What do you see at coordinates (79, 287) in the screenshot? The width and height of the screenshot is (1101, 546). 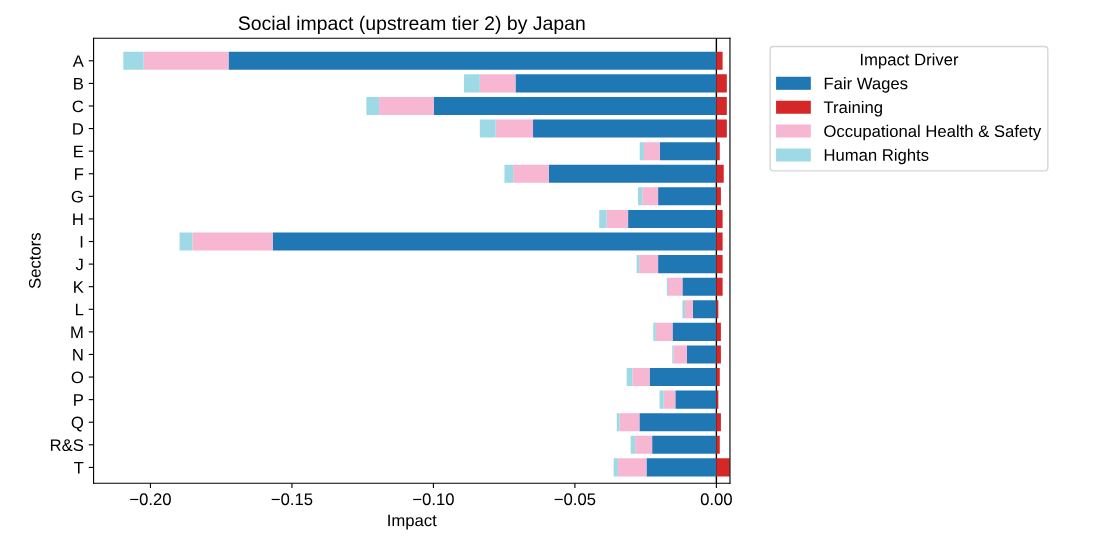 I see `y-tick-label: K` at bounding box center [79, 287].